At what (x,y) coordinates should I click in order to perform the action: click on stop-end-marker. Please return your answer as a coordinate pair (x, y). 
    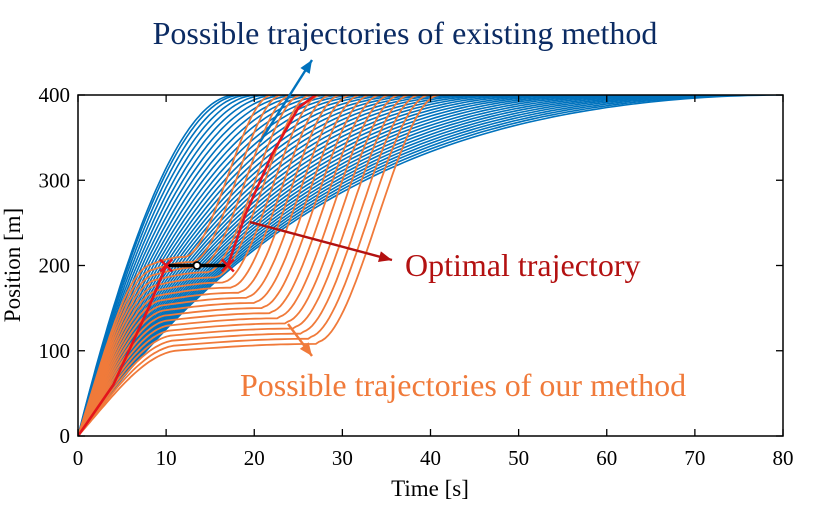
    Looking at the image, I should click on (227, 265).